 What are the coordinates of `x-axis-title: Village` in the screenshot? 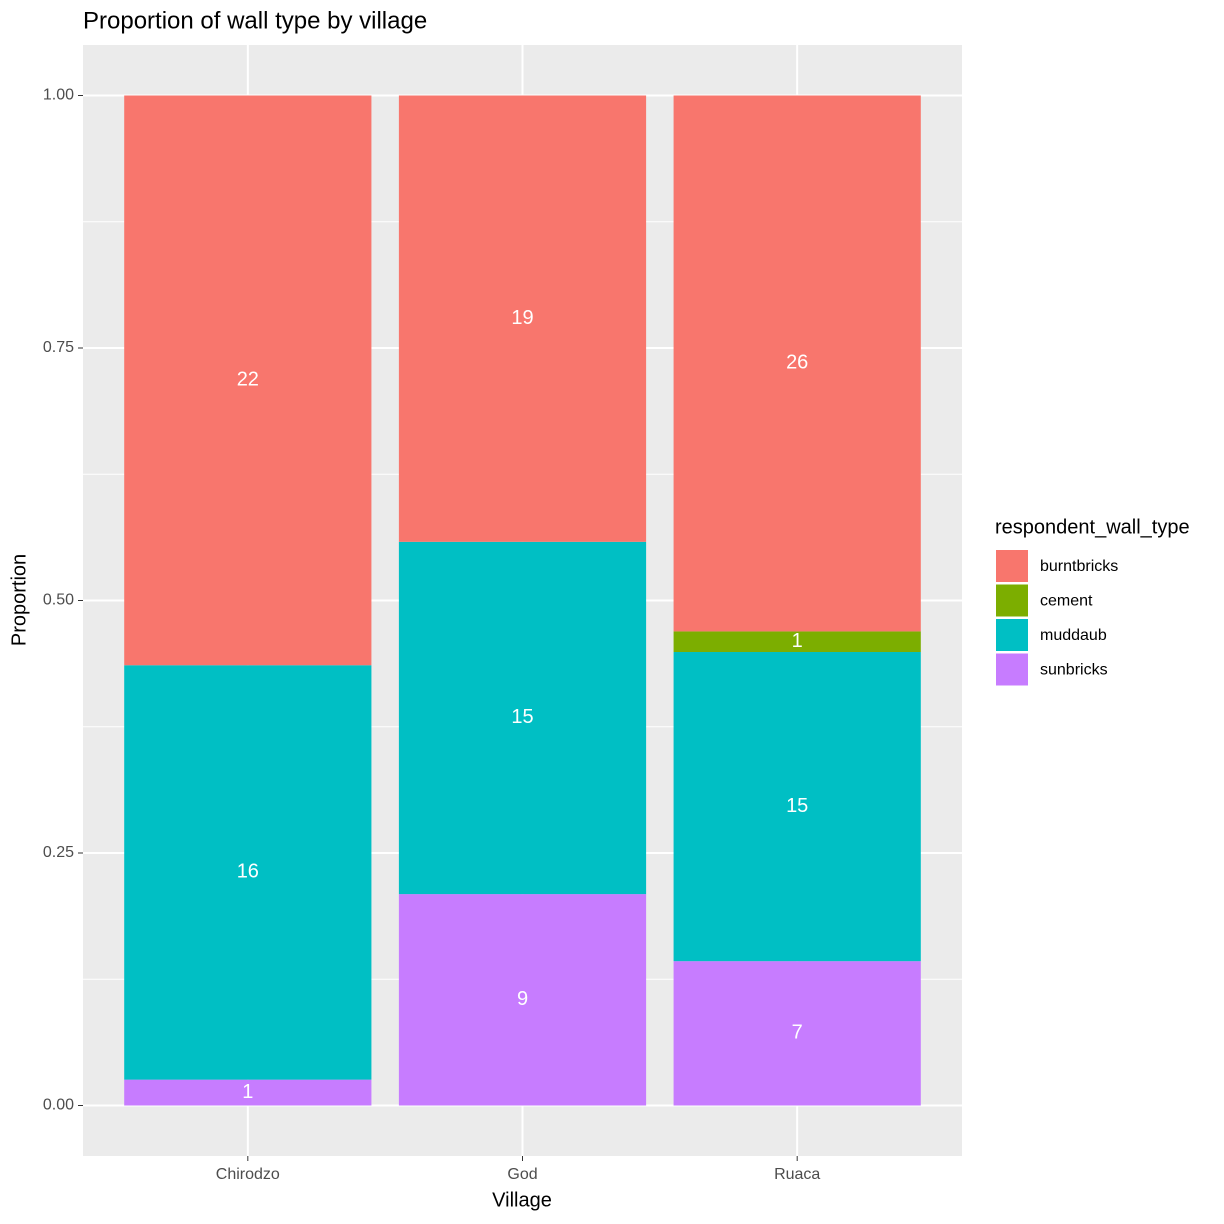 It's located at (522, 1200).